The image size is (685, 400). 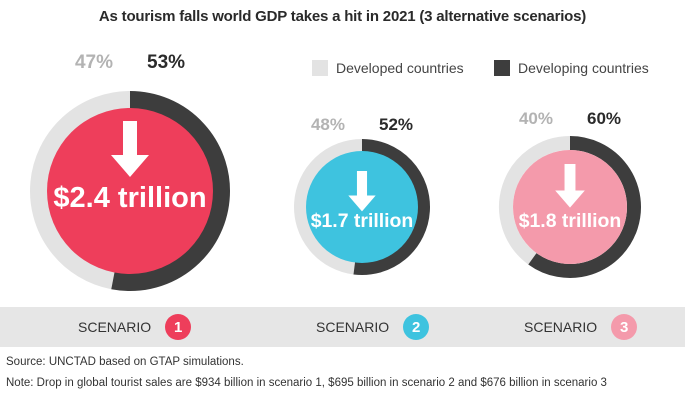 I want to click on scenario-3-label: SCENARIO 3, so click(x=581, y=327).